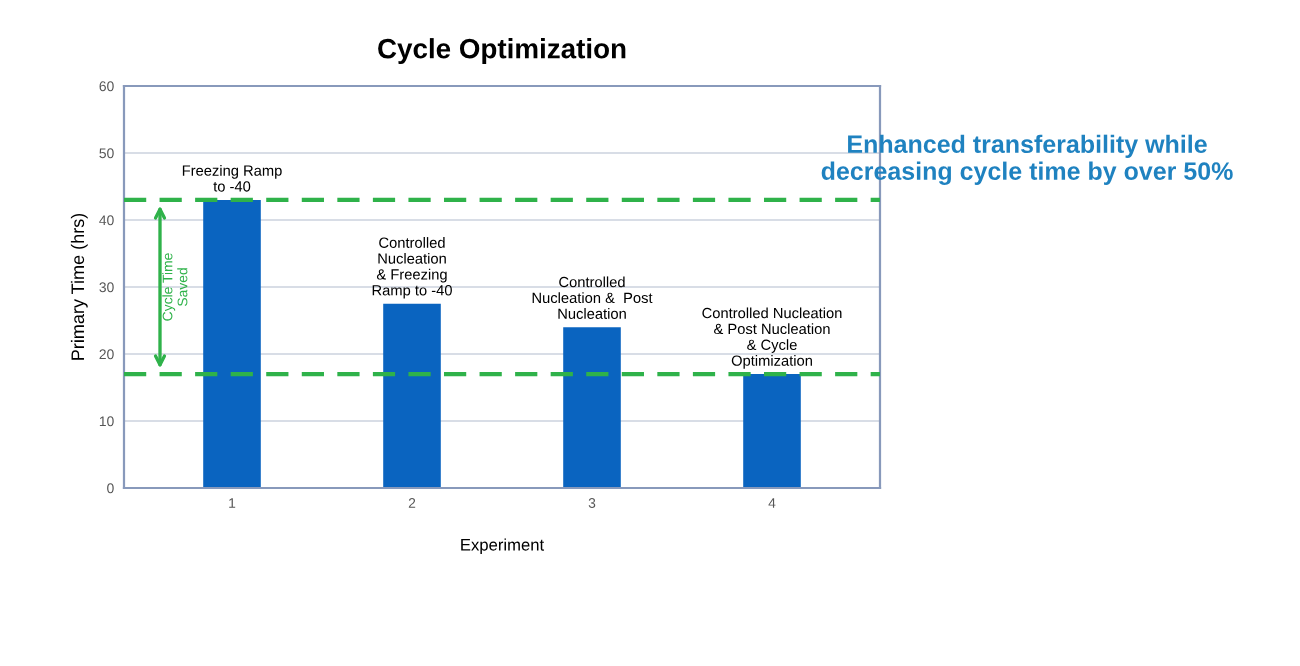  I want to click on annotation: Enhanced transferability while decreasing cycle time by over 50%, so click(1027, 160).